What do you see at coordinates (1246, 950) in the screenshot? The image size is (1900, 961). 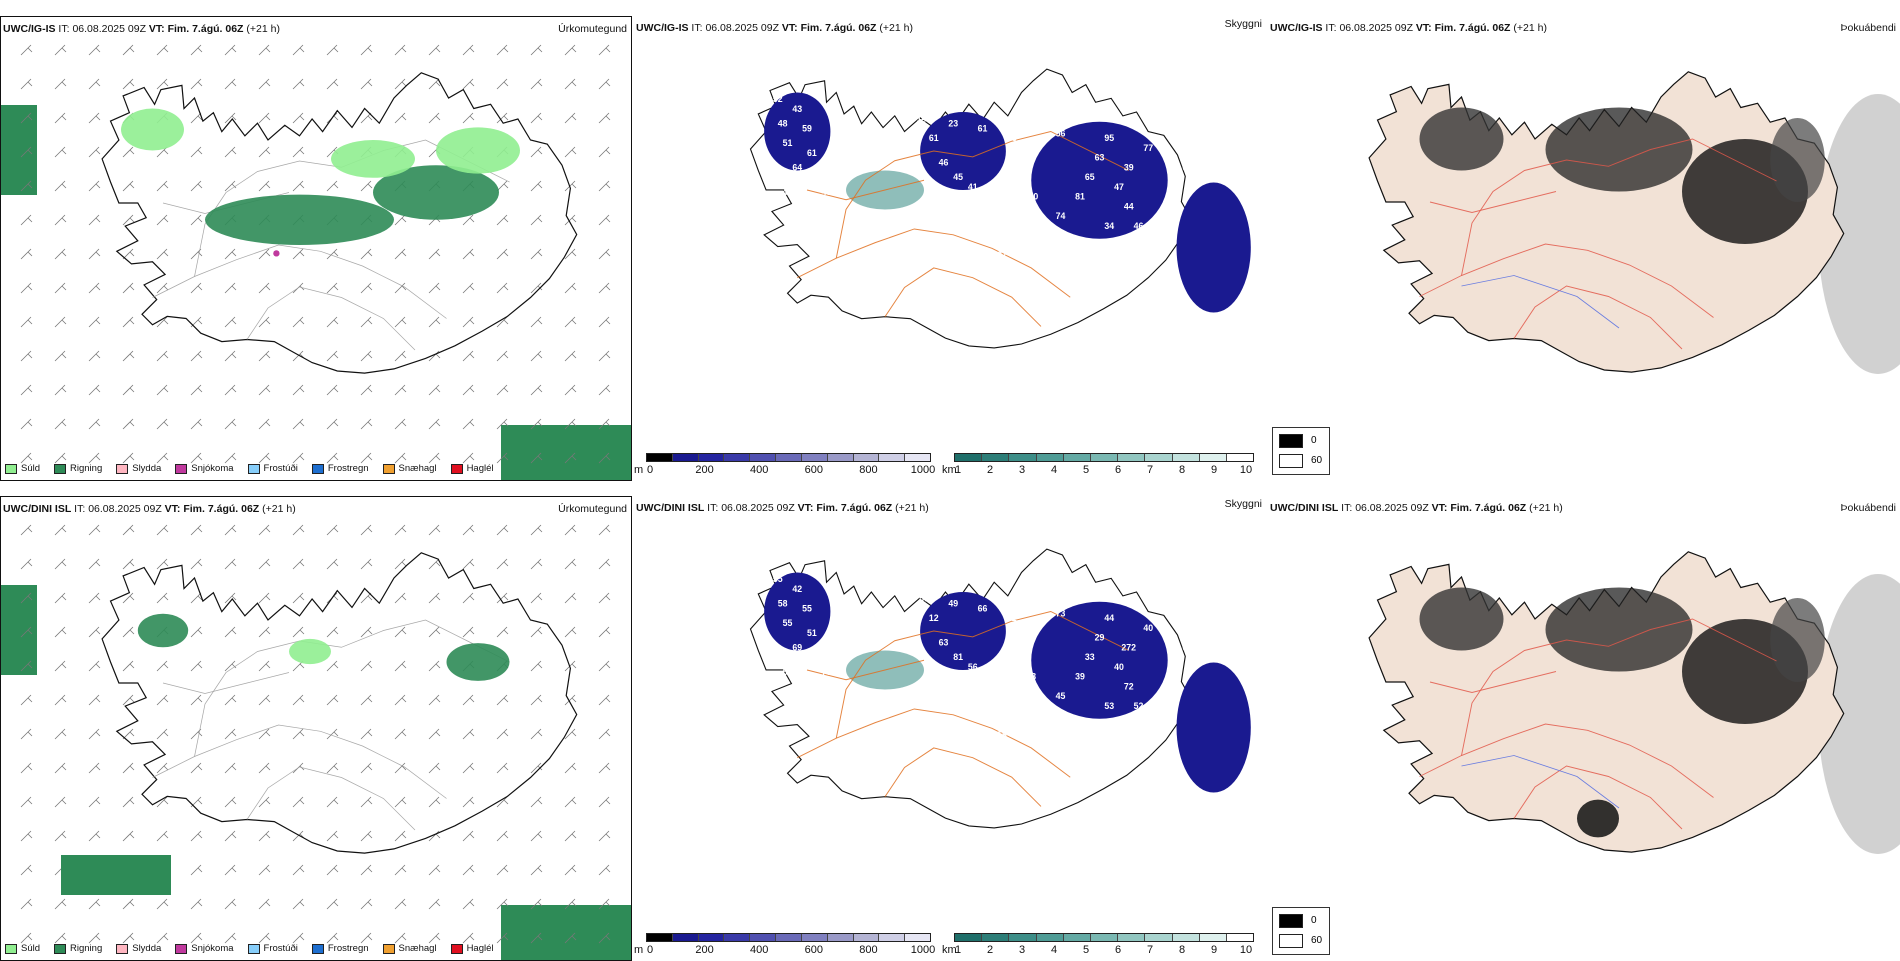 I see `colorbar-tick: 10` at bounding box center [1246, 950].